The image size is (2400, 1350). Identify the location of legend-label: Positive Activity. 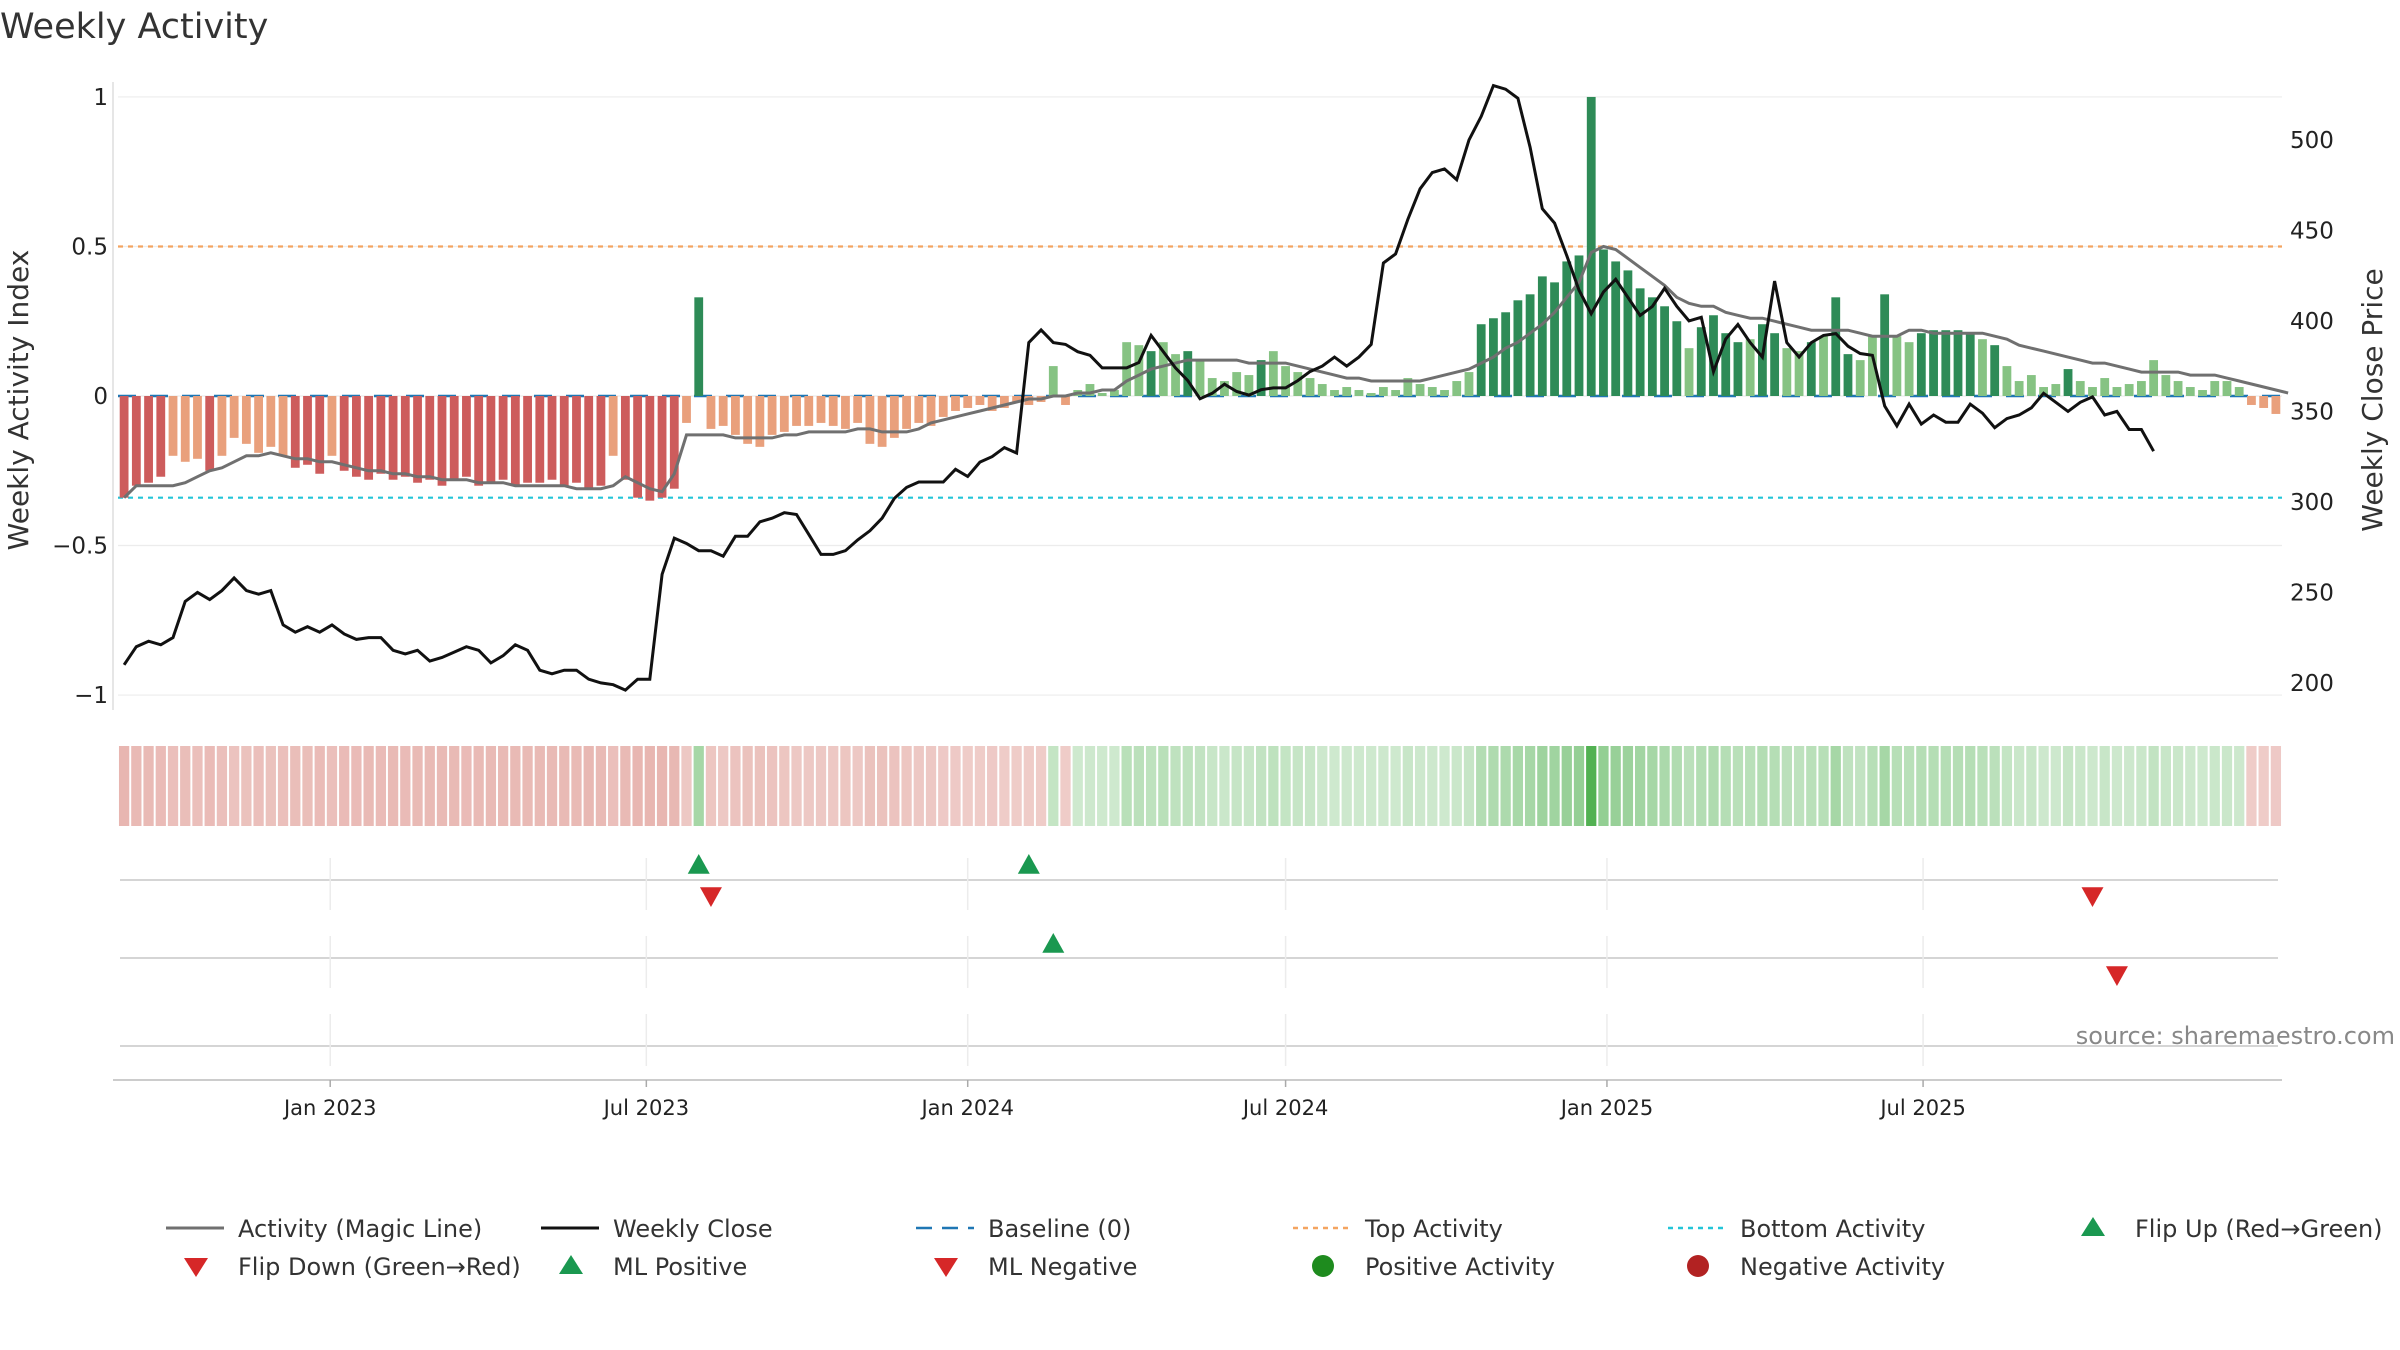
(1460, 1267).